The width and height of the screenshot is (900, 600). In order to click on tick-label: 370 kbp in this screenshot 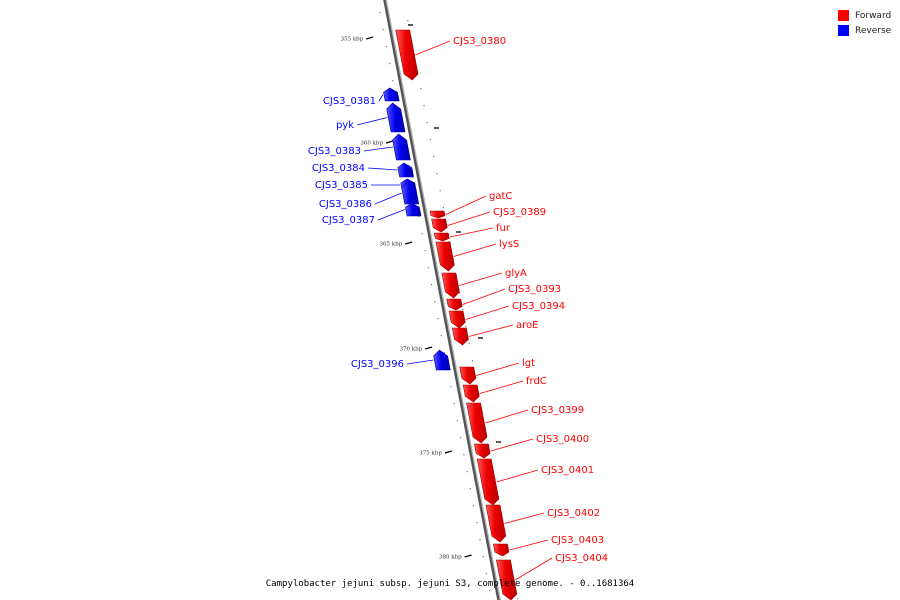, I will do `click(410, 350)`.